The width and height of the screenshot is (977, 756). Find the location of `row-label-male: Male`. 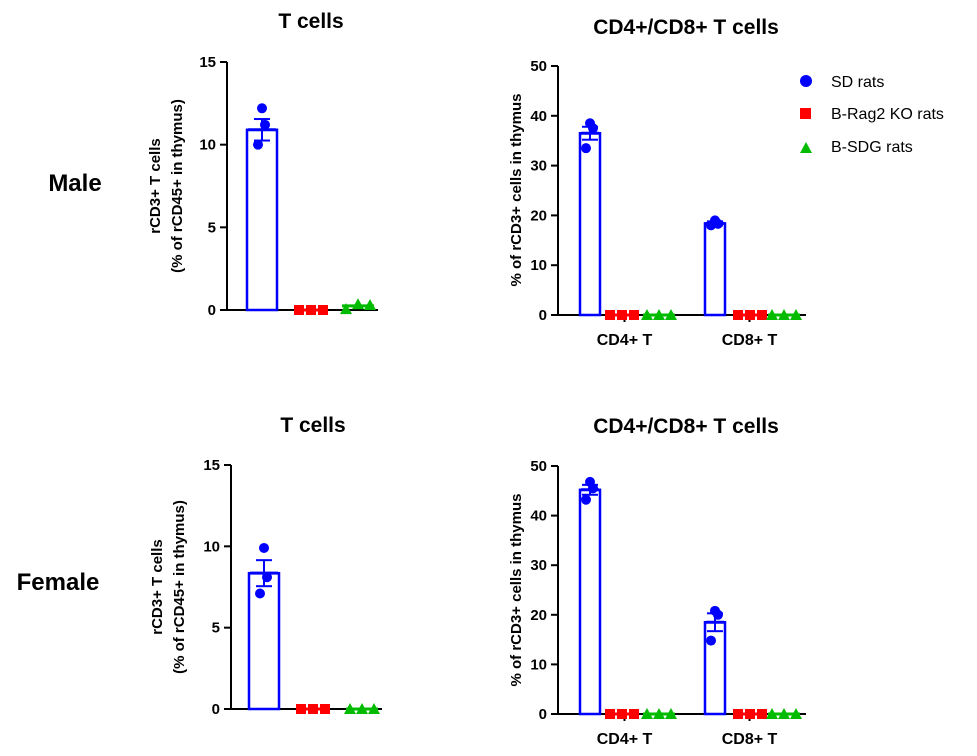

row-label-male: Male is located at coordinates (74, 183).